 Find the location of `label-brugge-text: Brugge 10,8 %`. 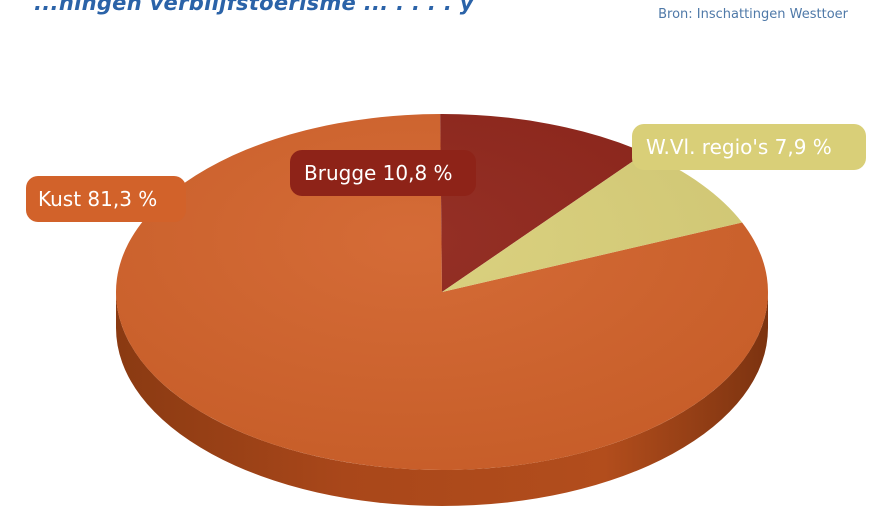

label-brugge-text: Brugge 10,8 % is located at coordinates (378, 173).